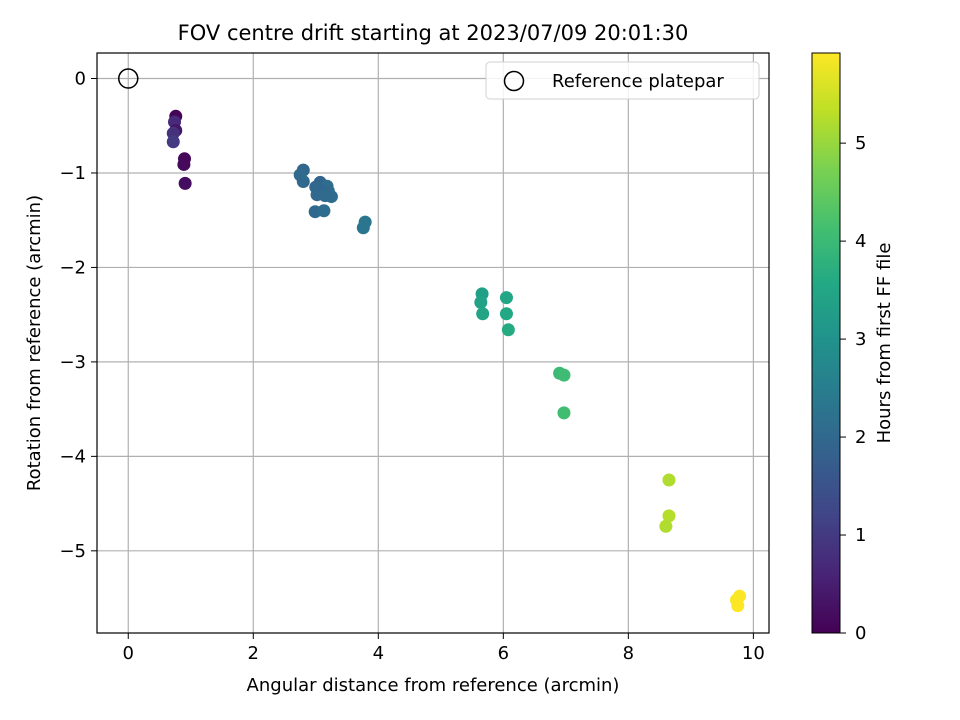 The image size is (960, 720). I want to click on y-tick-label: −1, so click(72, 173).